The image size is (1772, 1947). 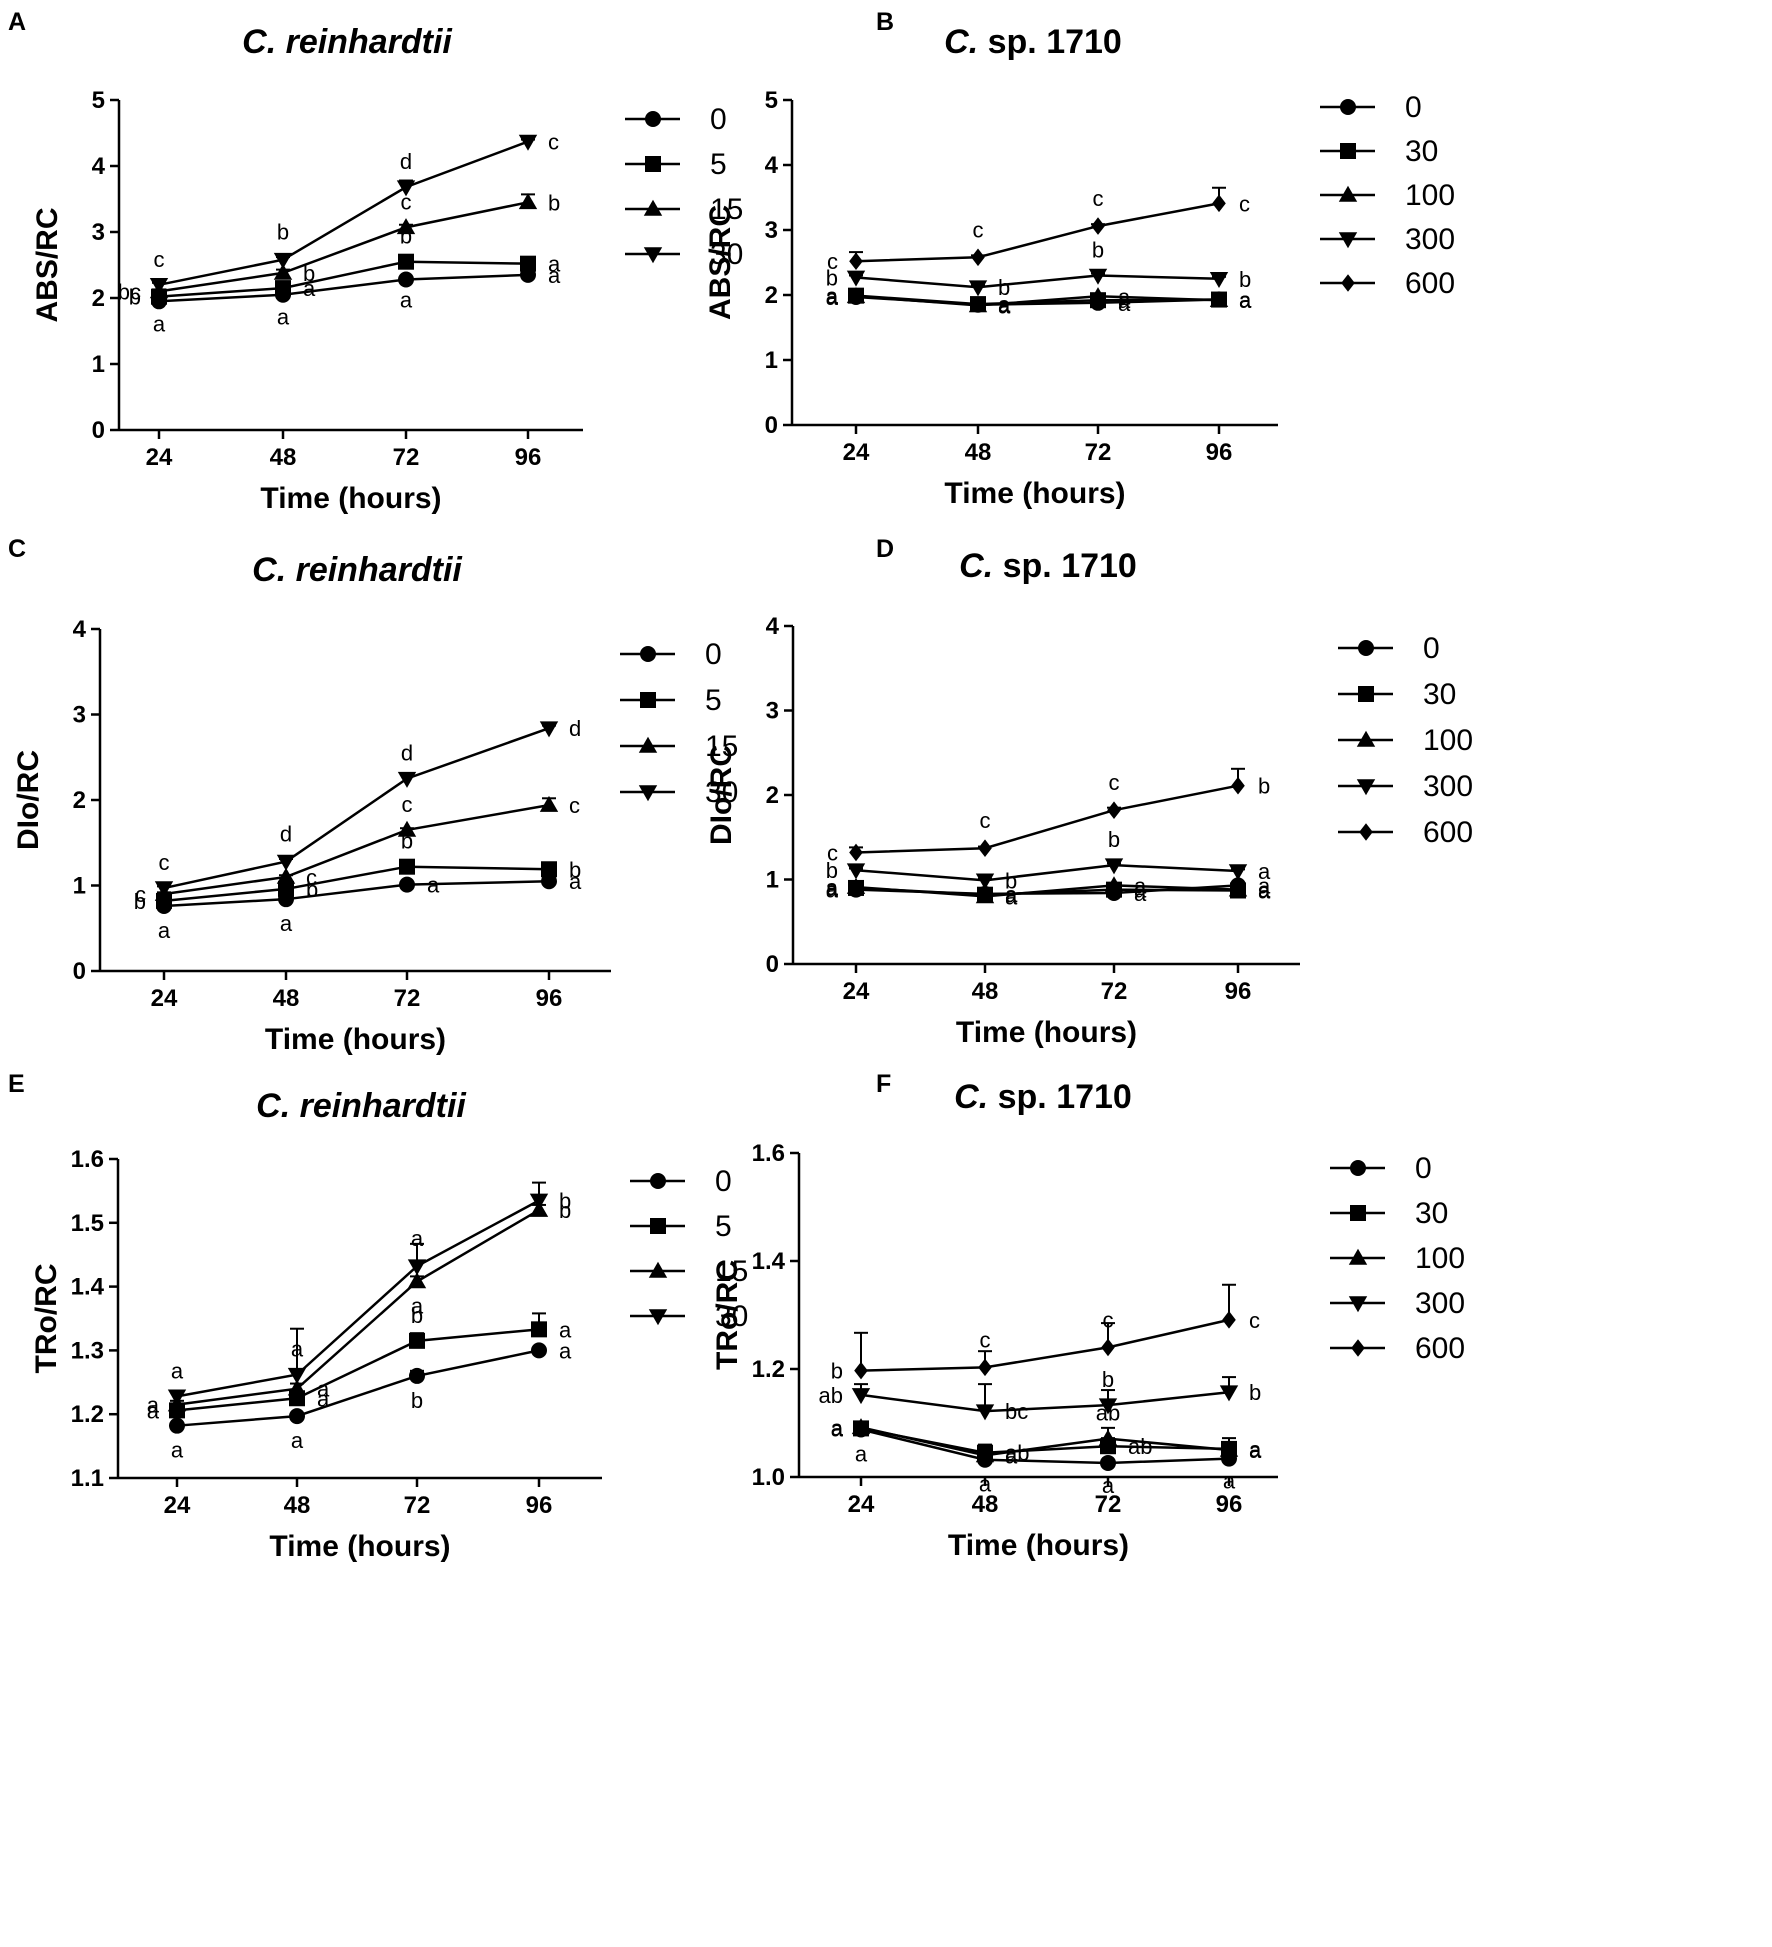 What do you see at coordinates (358, 1298) in the screenshot?
I see `chart-e-series-line` at bounding box center [358, 1298].